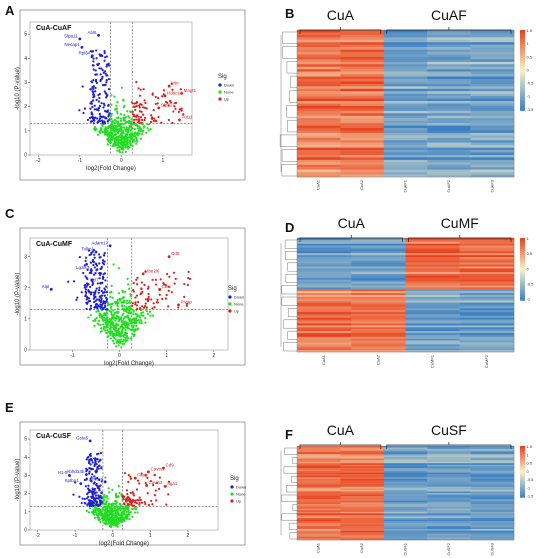  I want to click on legend-label: Up, so click(237, 311).